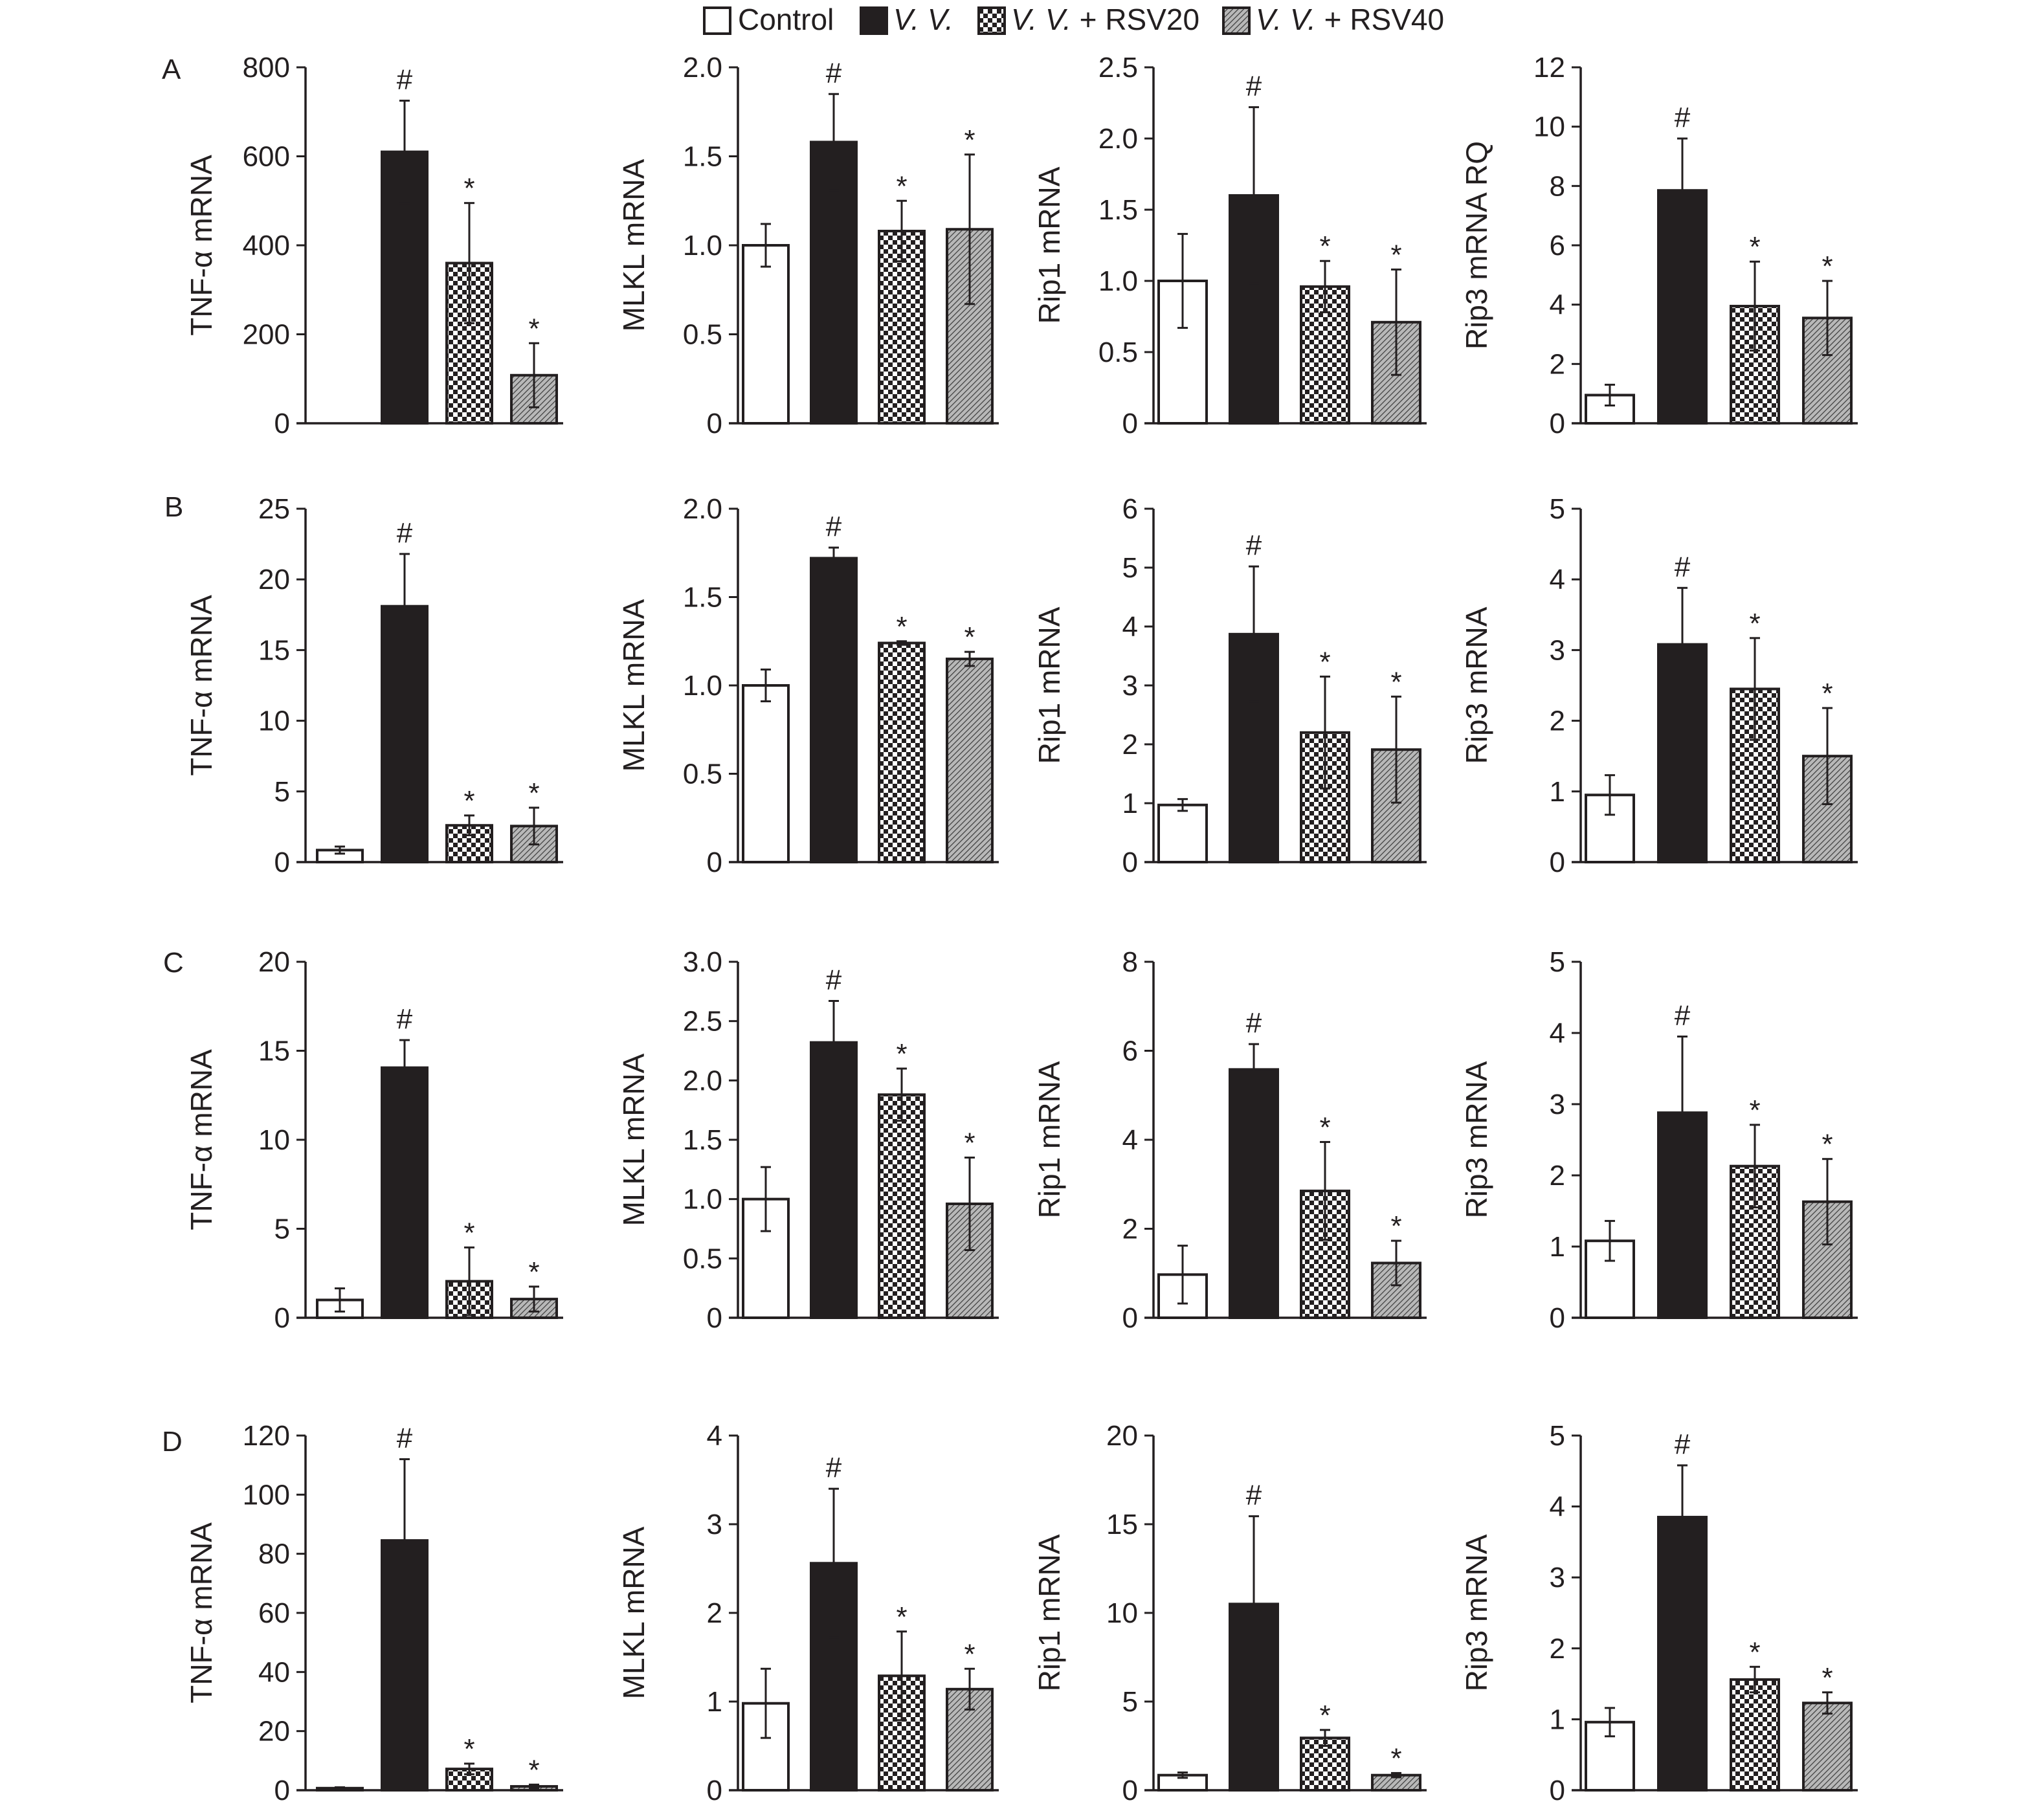  What do you see at coordinates (201, 1139) in the screenshot?
I see `y-axis-label: TNF-α mRNA` at bounding box center [201, 1139].